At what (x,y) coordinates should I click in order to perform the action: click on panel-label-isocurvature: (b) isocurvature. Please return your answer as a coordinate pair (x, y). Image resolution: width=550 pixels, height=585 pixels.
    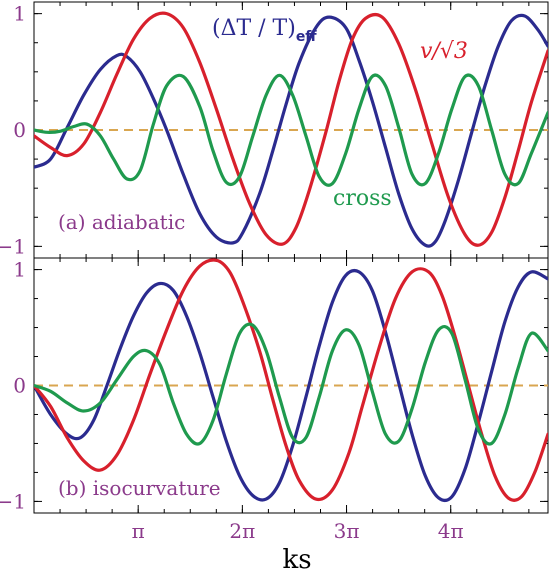
    Looking at the image, I should click on (139, 488).